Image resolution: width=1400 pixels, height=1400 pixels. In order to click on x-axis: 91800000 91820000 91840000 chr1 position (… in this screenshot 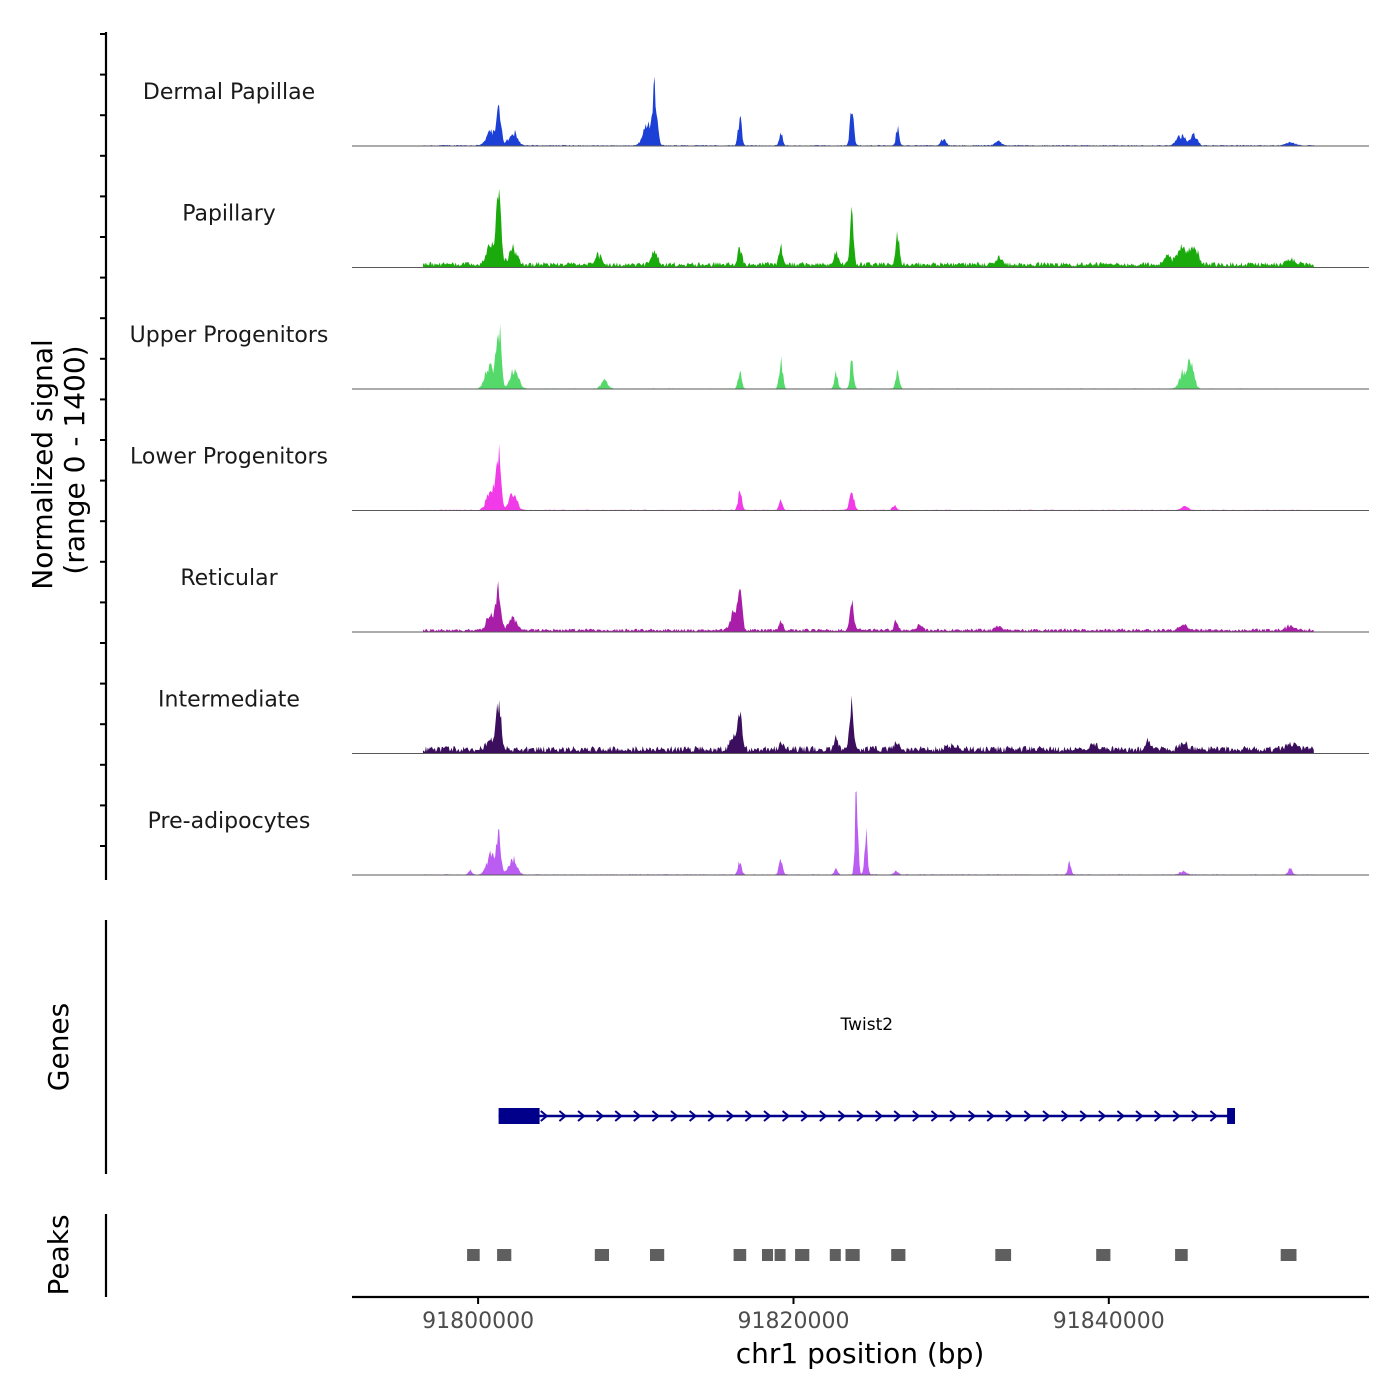, I will do `click(860, 1332)`.